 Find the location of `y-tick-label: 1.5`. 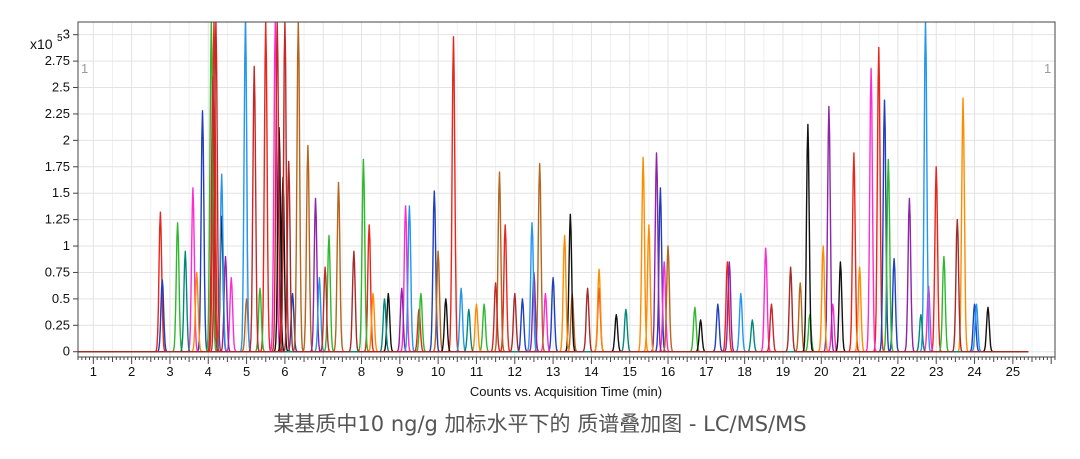

y-tick-label: 1.5 is located at coordinates (61, 192).